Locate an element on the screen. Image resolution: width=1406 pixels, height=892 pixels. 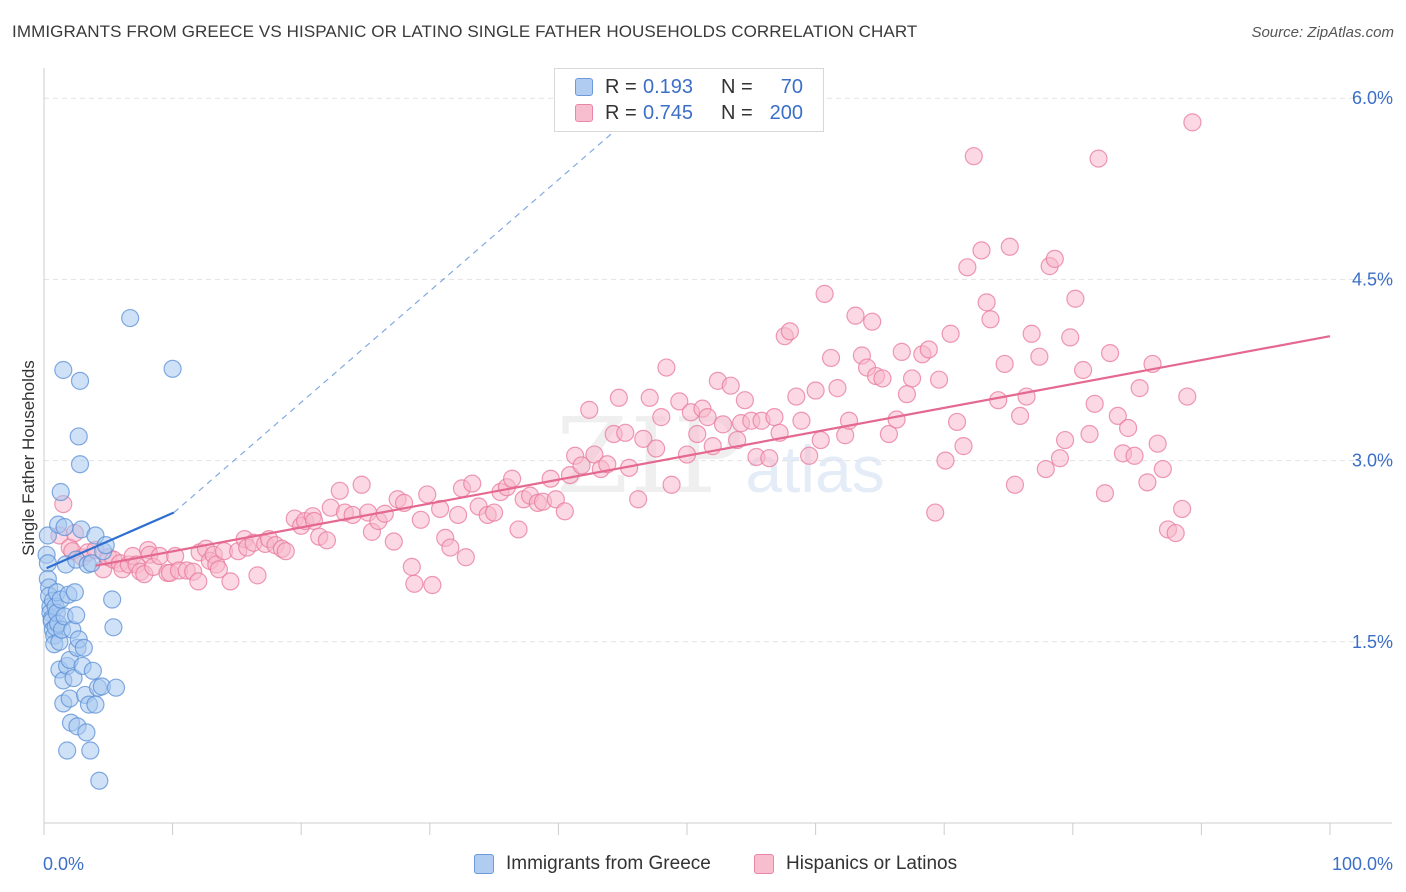
y-axis-title: Single Father Households is located at coordinates (28, 458).